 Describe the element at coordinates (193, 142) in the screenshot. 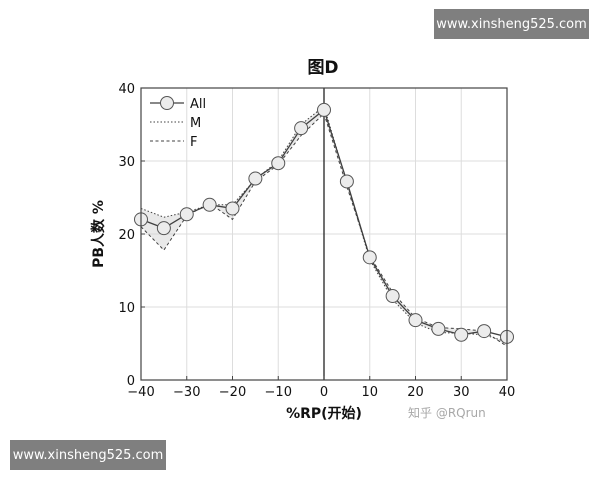

I see `legend-label-f: F` at that location.